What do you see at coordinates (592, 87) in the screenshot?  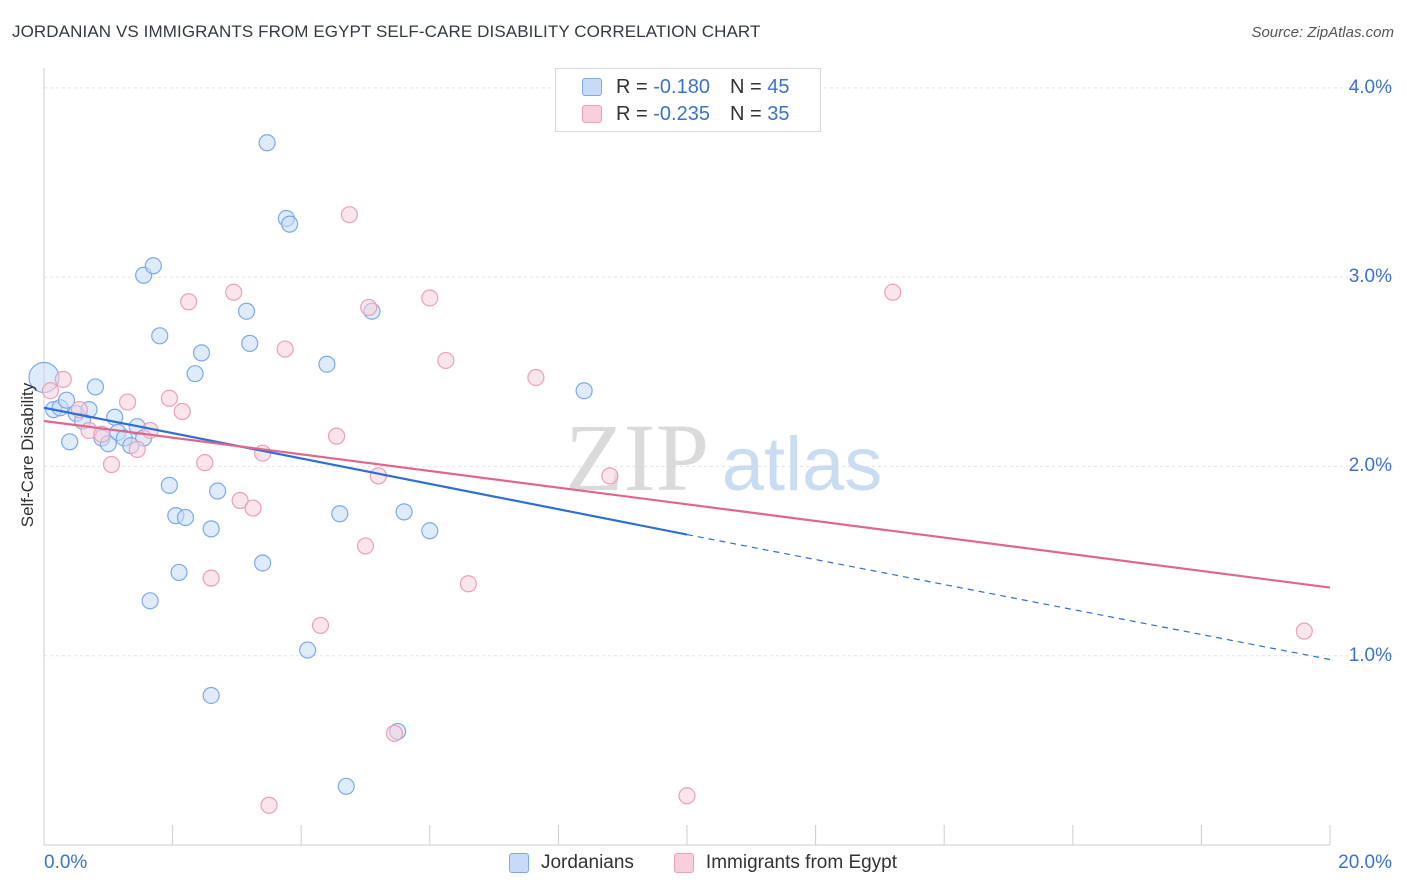 I see `legend-swatch-blue` at bounding box center [592, 87].